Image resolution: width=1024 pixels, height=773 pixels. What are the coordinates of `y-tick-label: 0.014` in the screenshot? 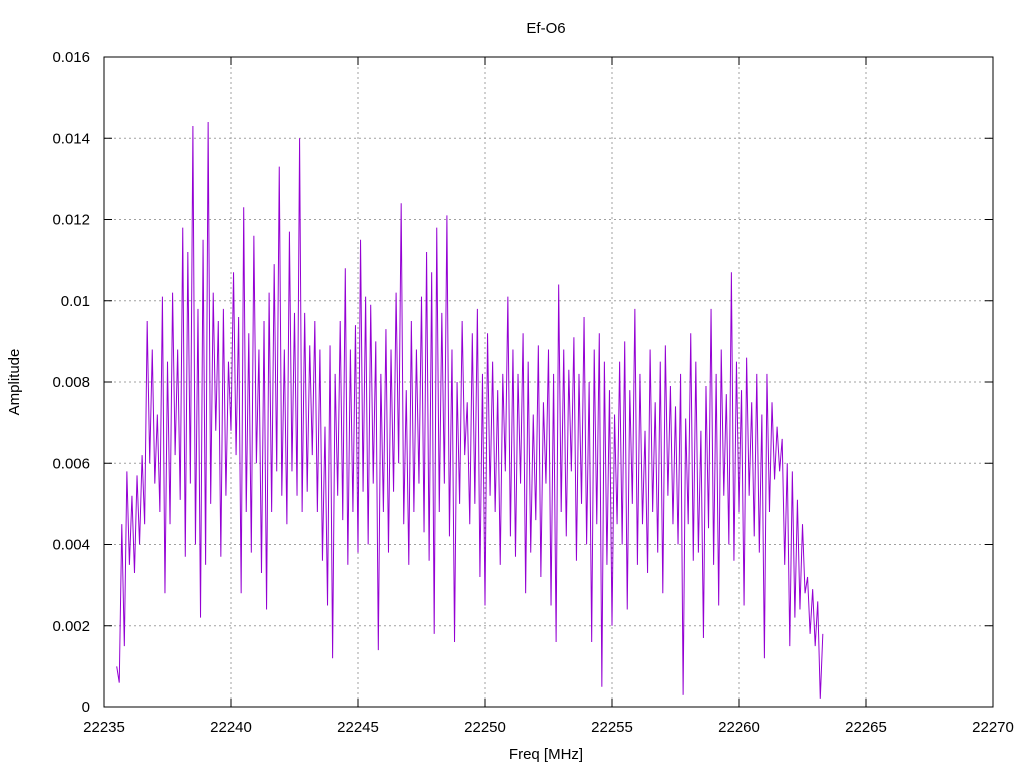 It's located at (71, 138).